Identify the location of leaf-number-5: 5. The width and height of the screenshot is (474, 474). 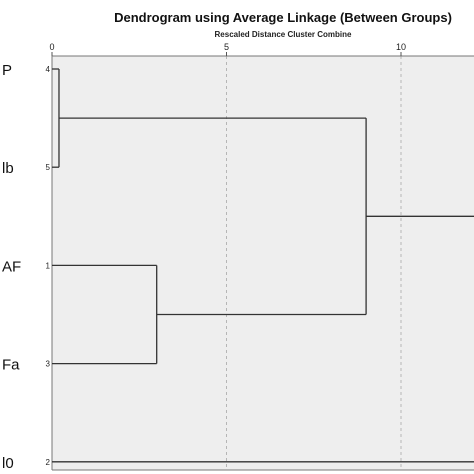
(48, 167).